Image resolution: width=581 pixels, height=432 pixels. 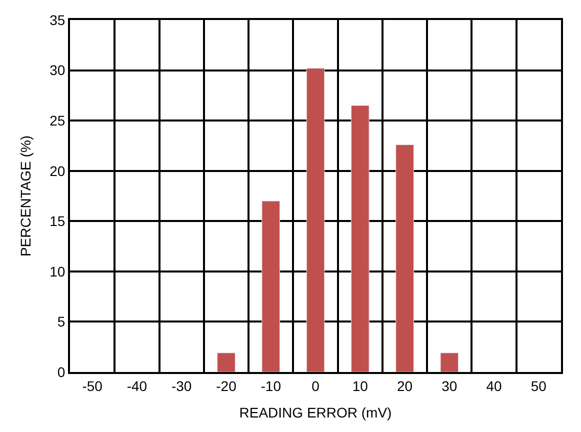 I want to click on x-tick-label: -20, so click(x=226, y=386).